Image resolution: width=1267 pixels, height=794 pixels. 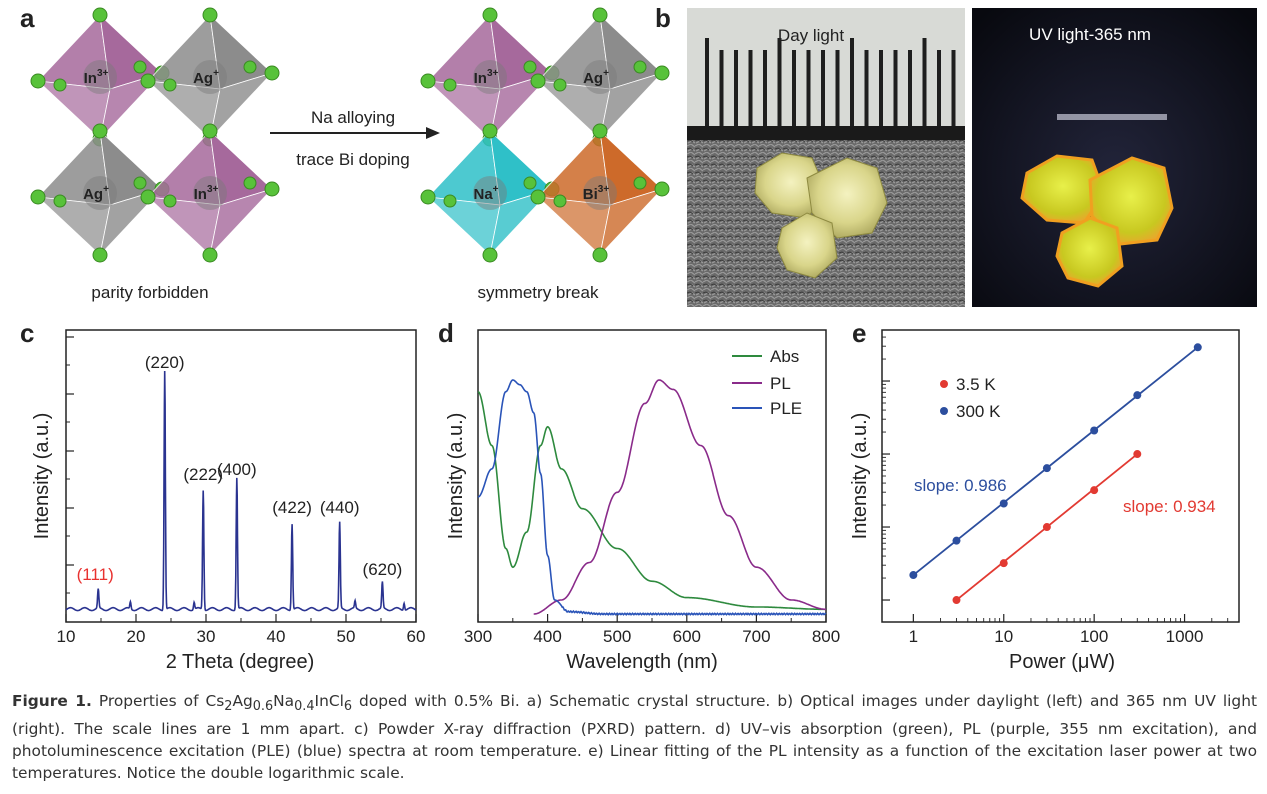 What do you see at coordinates (1003, 636) in the screenshot?
I see `power-xtick-label: 10` at bounding box center [1003, 636].